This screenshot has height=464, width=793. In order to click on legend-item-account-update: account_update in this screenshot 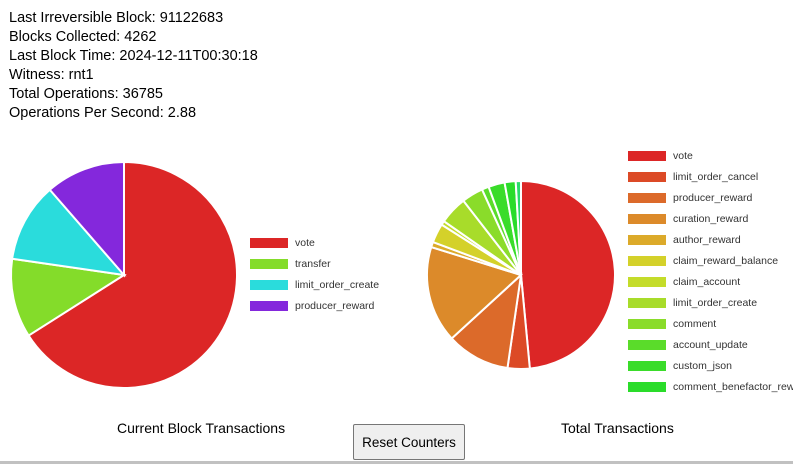, I will do `click(688, 345)`.